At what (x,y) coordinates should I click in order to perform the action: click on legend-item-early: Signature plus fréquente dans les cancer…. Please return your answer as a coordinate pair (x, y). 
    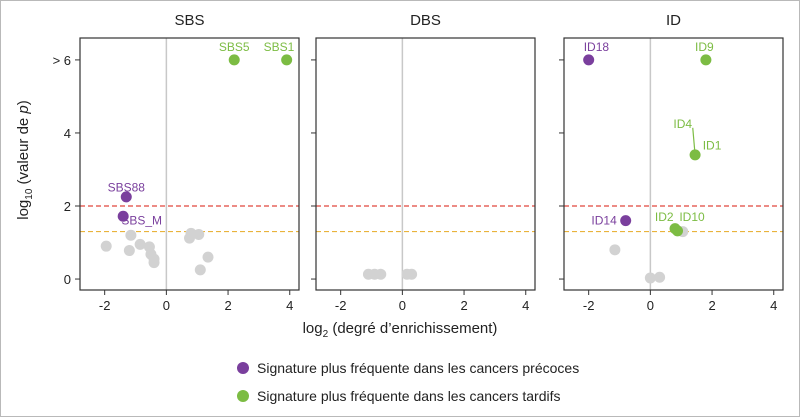
    Looking at the image, I should click on (477, 368).